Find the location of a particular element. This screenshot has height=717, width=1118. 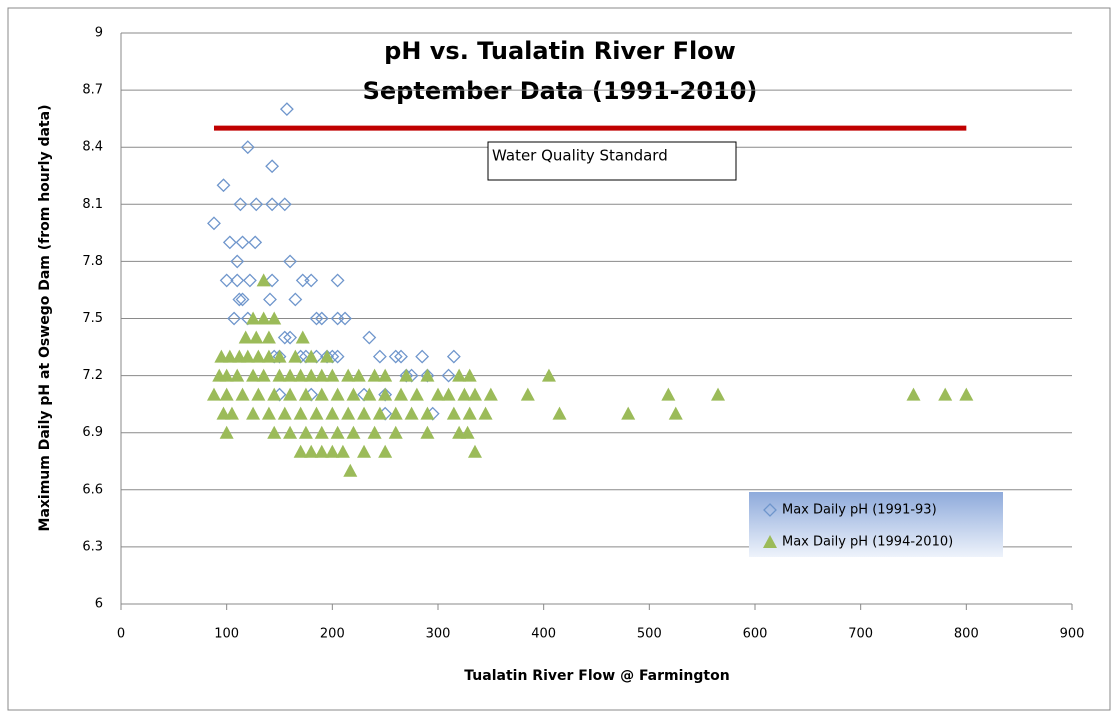

x-tick-label: 100 is located at coordinates (226, 634).